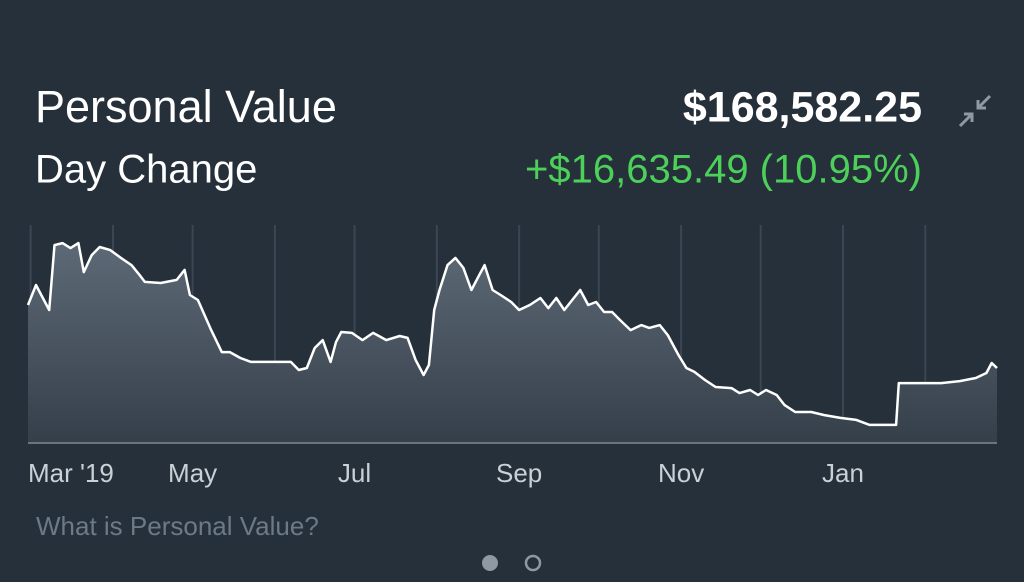 The height and width of the screenshot is (582, 1024). Describe the element at coordinates (354, 473) in the screenshot. I see `x-tick-label: Jul` at that location.